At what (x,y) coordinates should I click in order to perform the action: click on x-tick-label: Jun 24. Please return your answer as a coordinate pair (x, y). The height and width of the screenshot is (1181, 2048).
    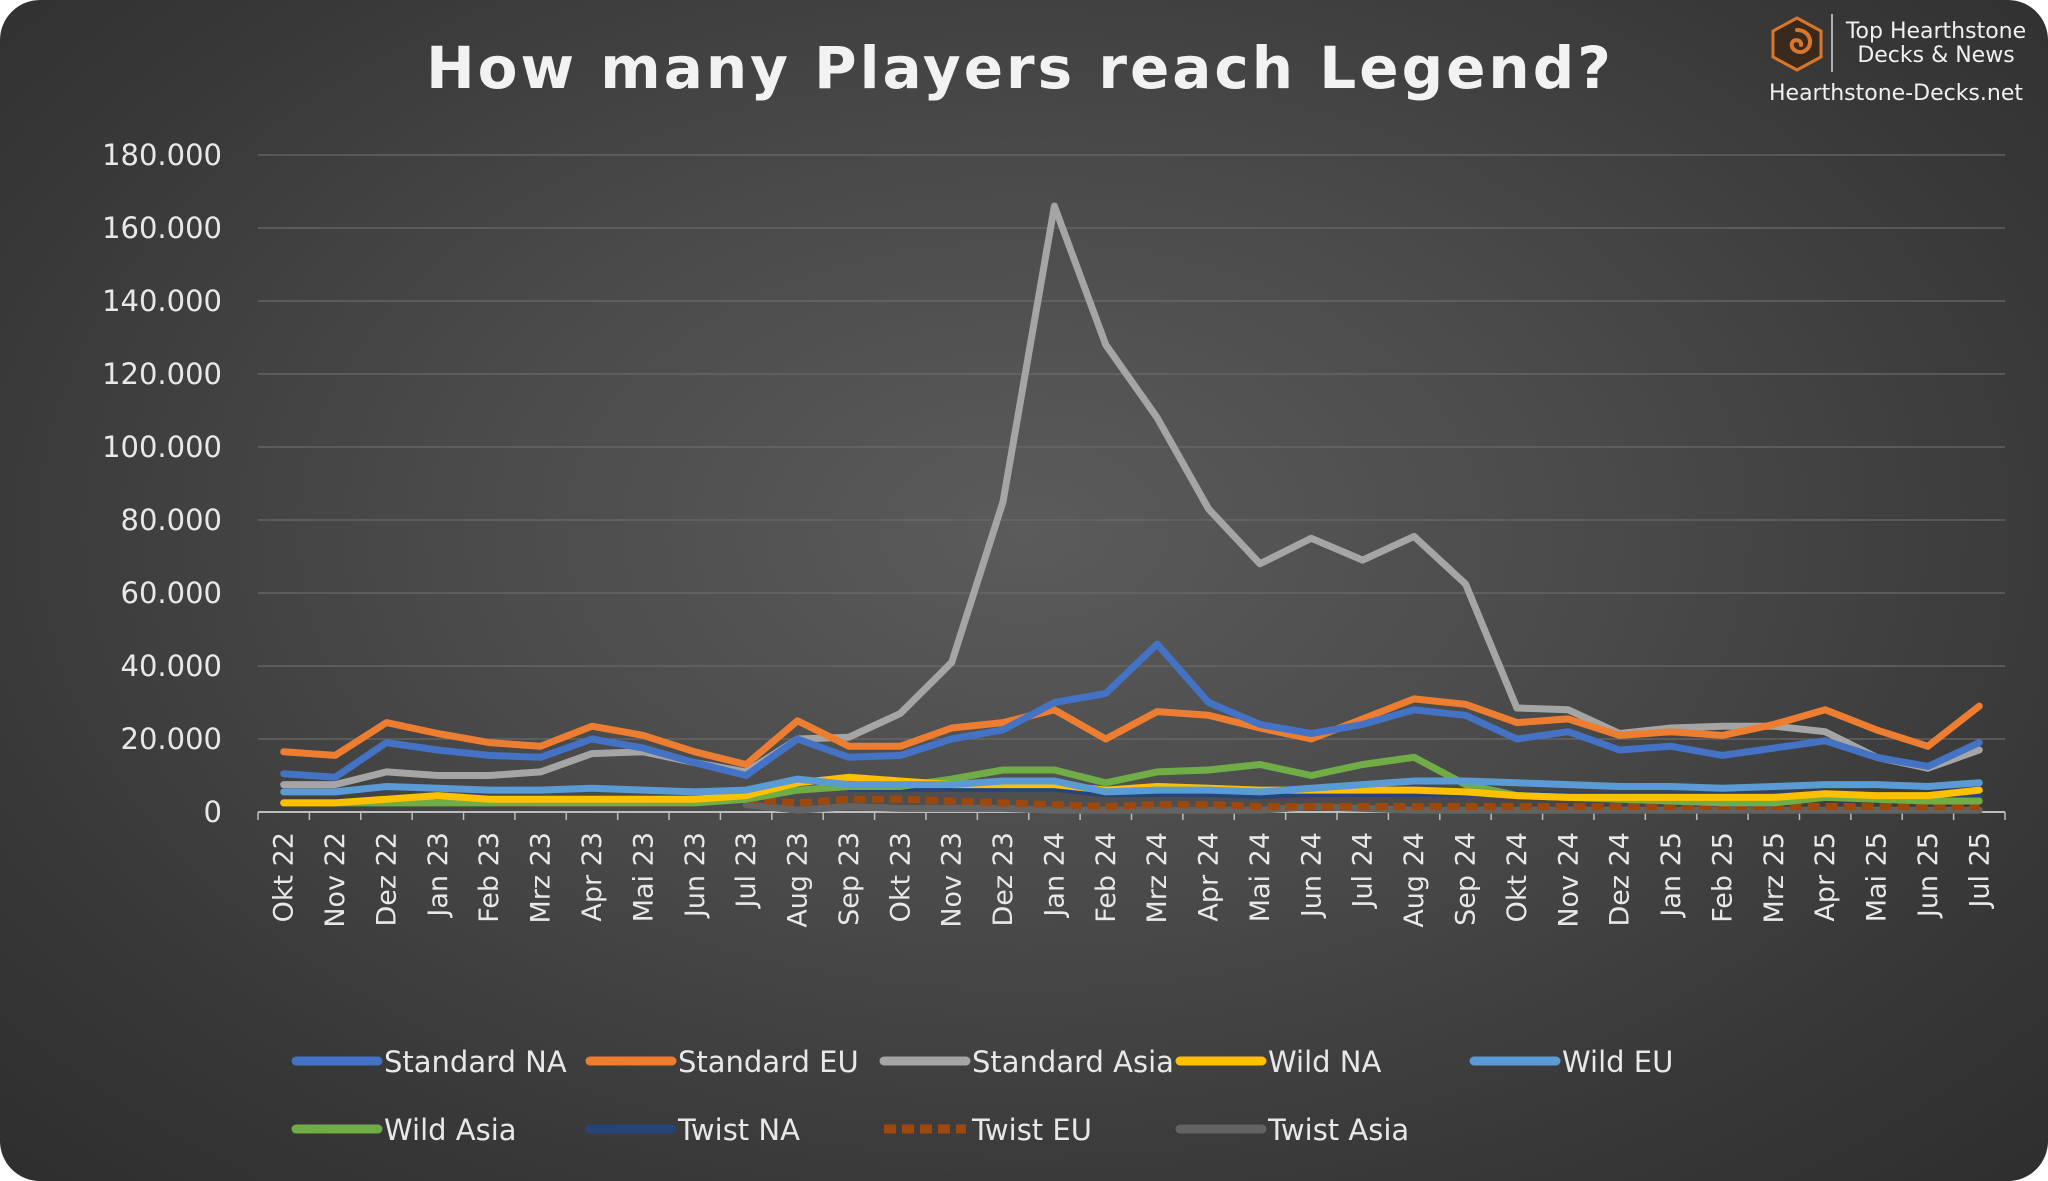
    Looking at the image, I should click on (1311, 875).